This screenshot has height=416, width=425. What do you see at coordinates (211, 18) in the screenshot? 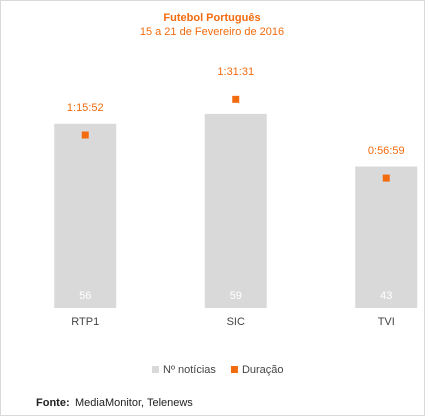
I see `chart-title: Futebol Português` at bounding box center [211, 18].